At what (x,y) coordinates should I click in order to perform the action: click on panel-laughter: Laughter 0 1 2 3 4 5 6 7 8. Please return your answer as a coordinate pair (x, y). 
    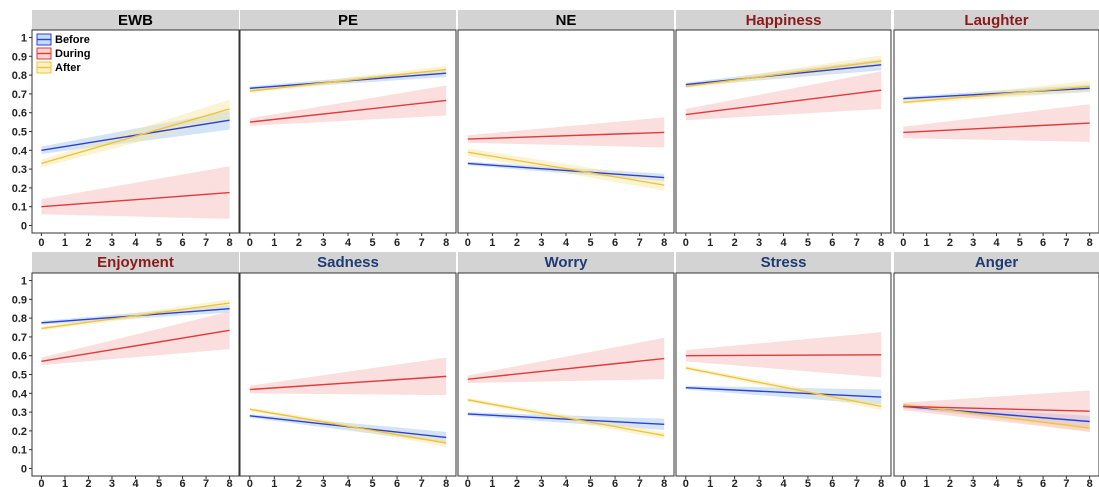
    Looking at the image, I should click on (996, 129).